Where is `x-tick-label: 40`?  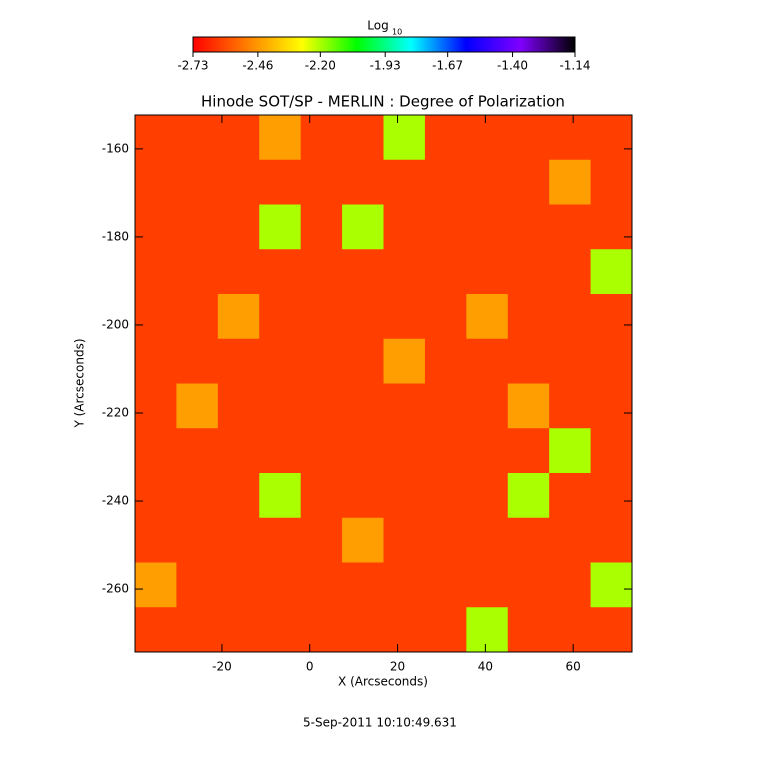
x-tick-label: 40 is located at coordinates (485, 667).